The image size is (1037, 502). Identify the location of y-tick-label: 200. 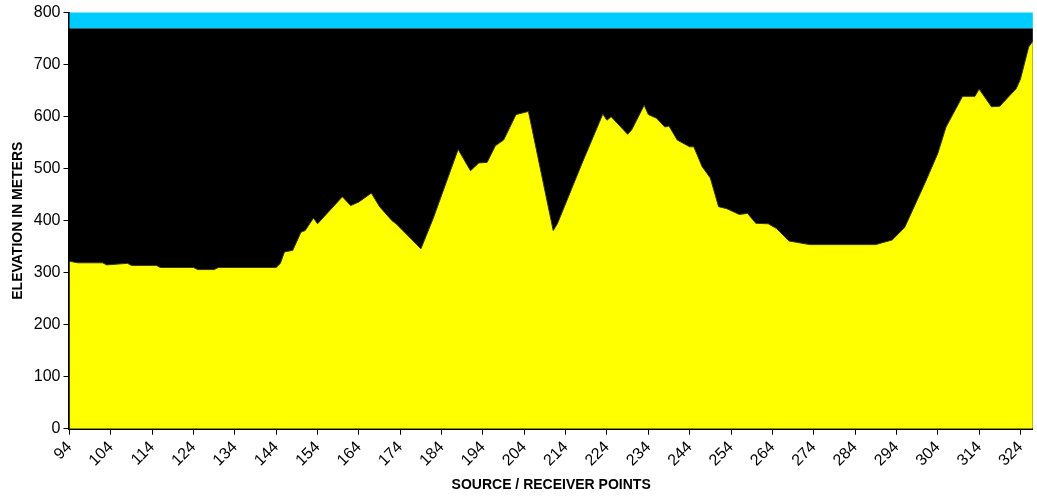
(47, 324).